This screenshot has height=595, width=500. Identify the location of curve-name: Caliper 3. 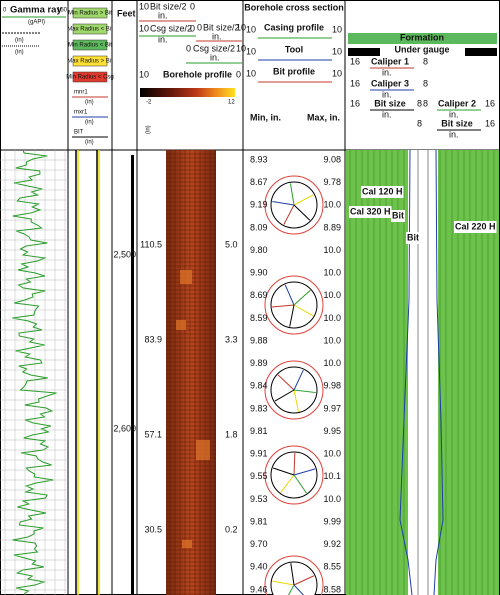
(390, 83).